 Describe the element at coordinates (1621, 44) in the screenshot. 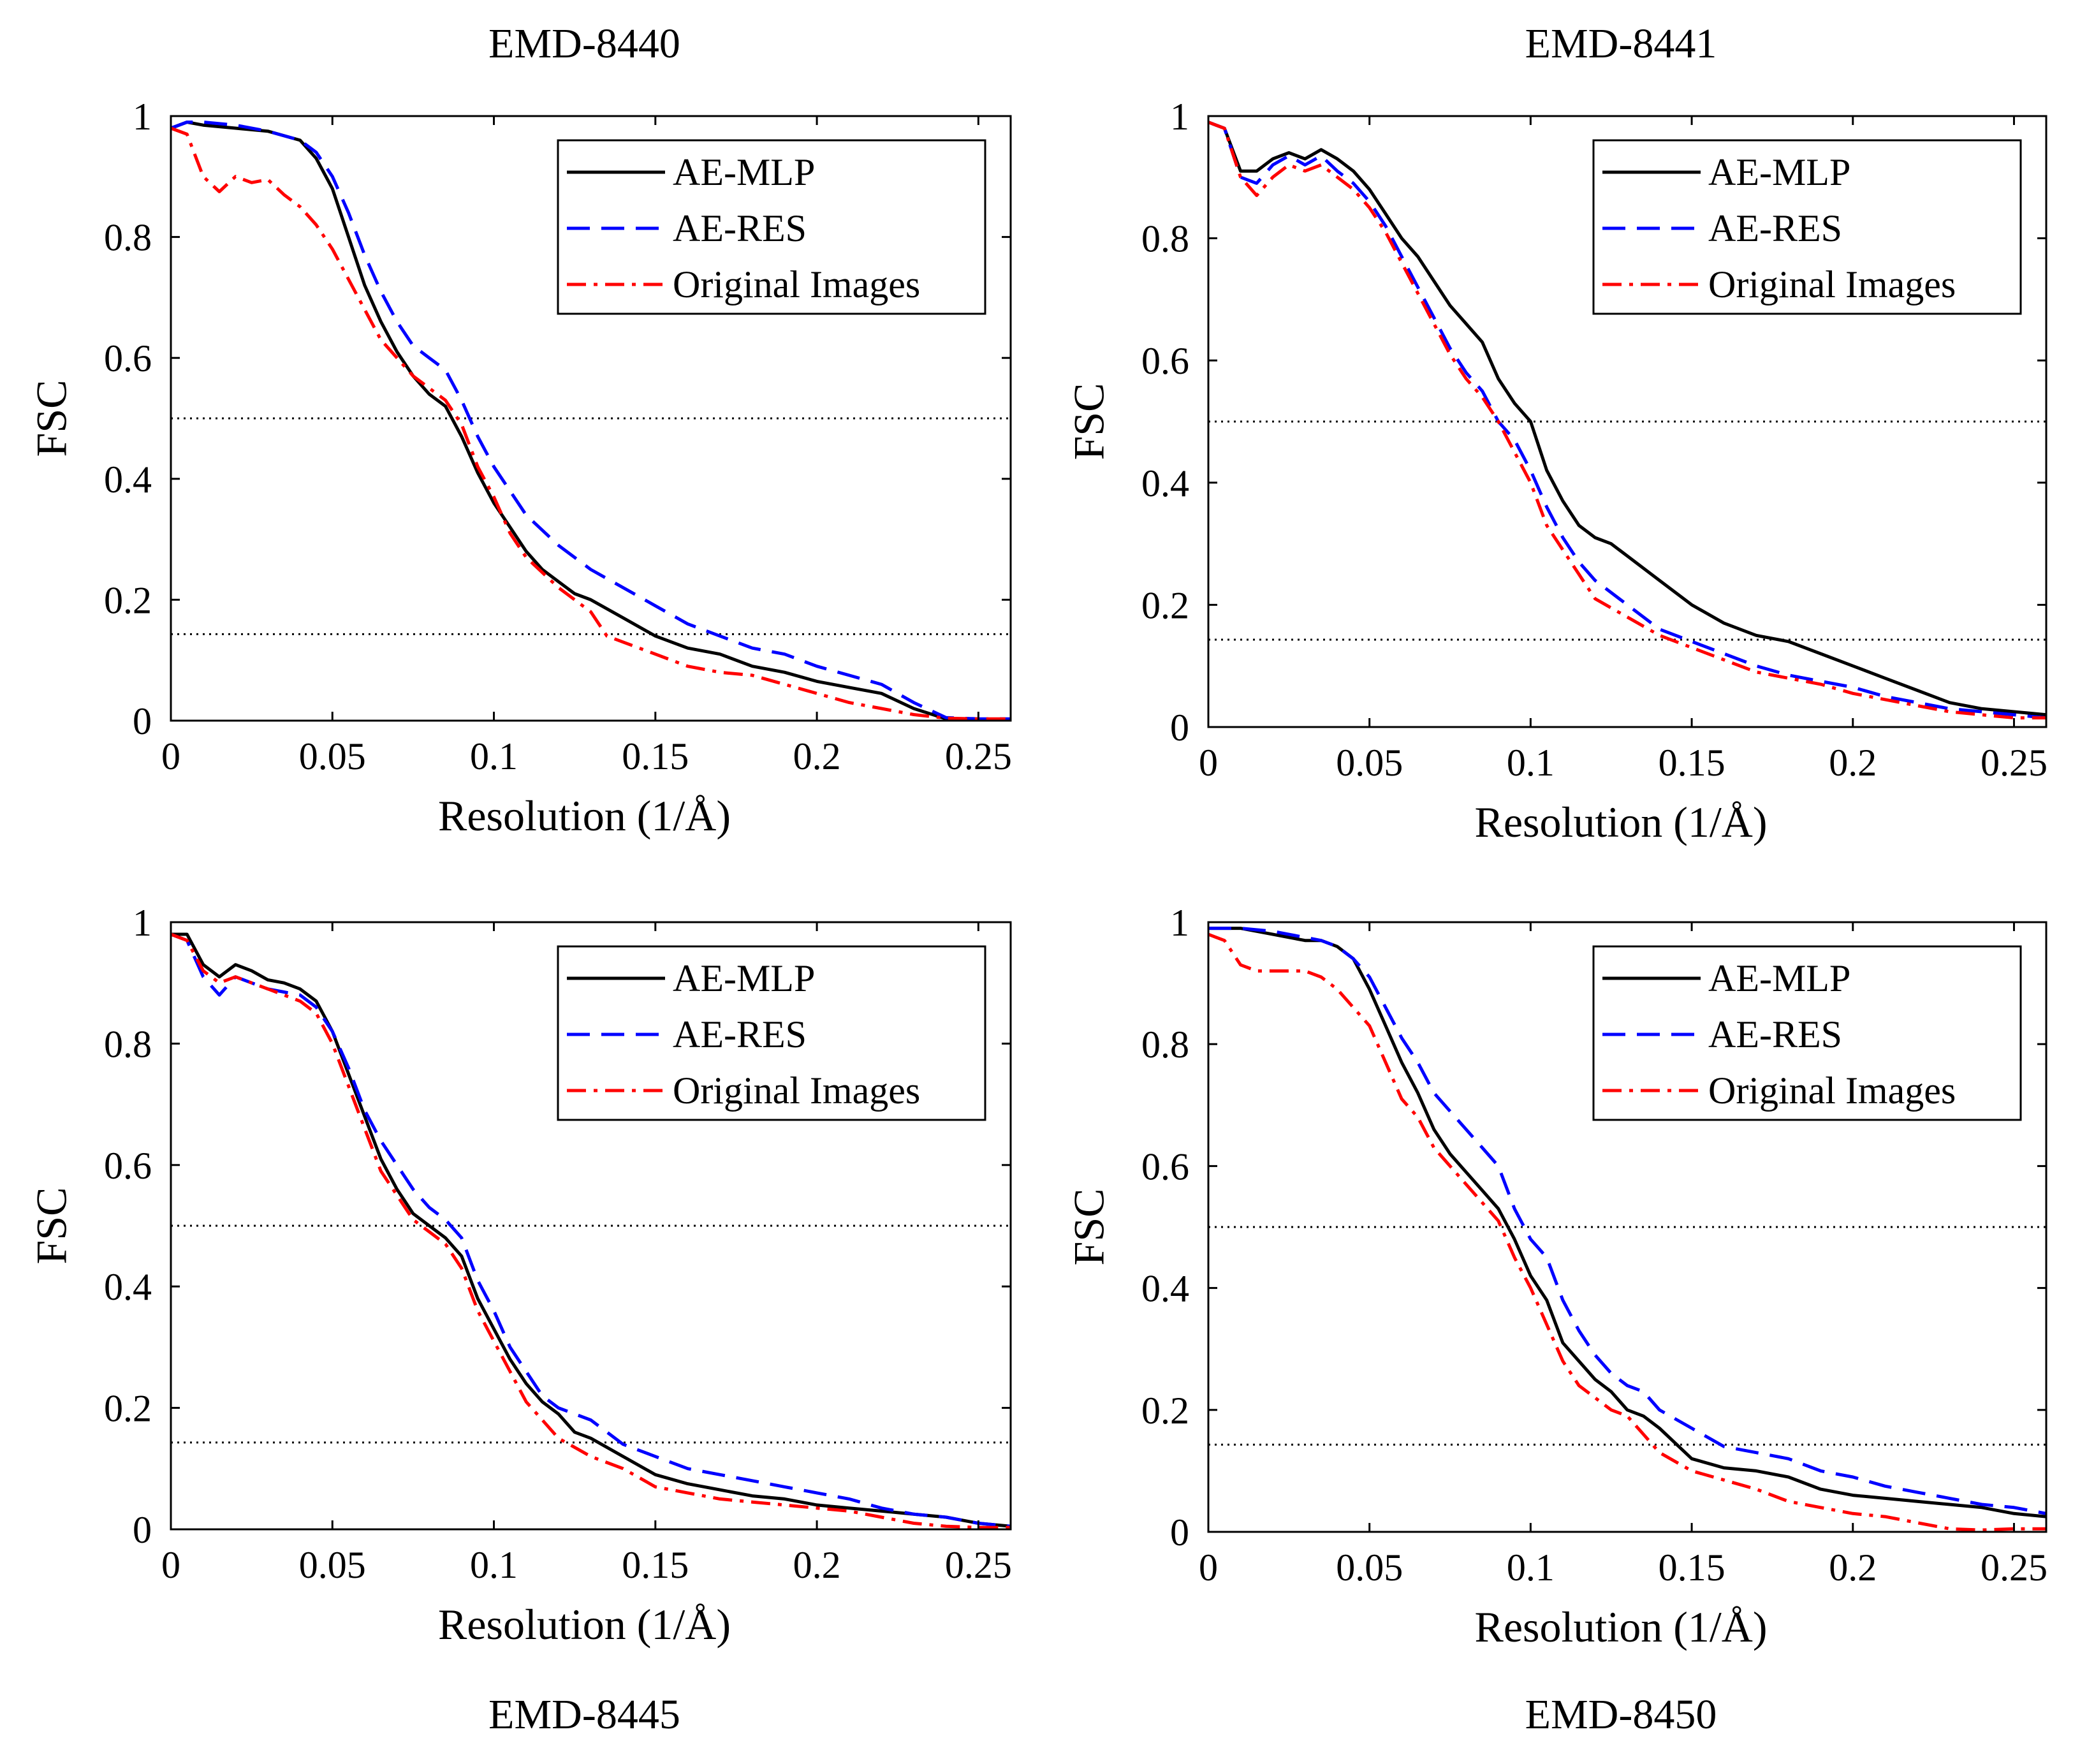

I see `chart-title: EMD-8441` at that location.